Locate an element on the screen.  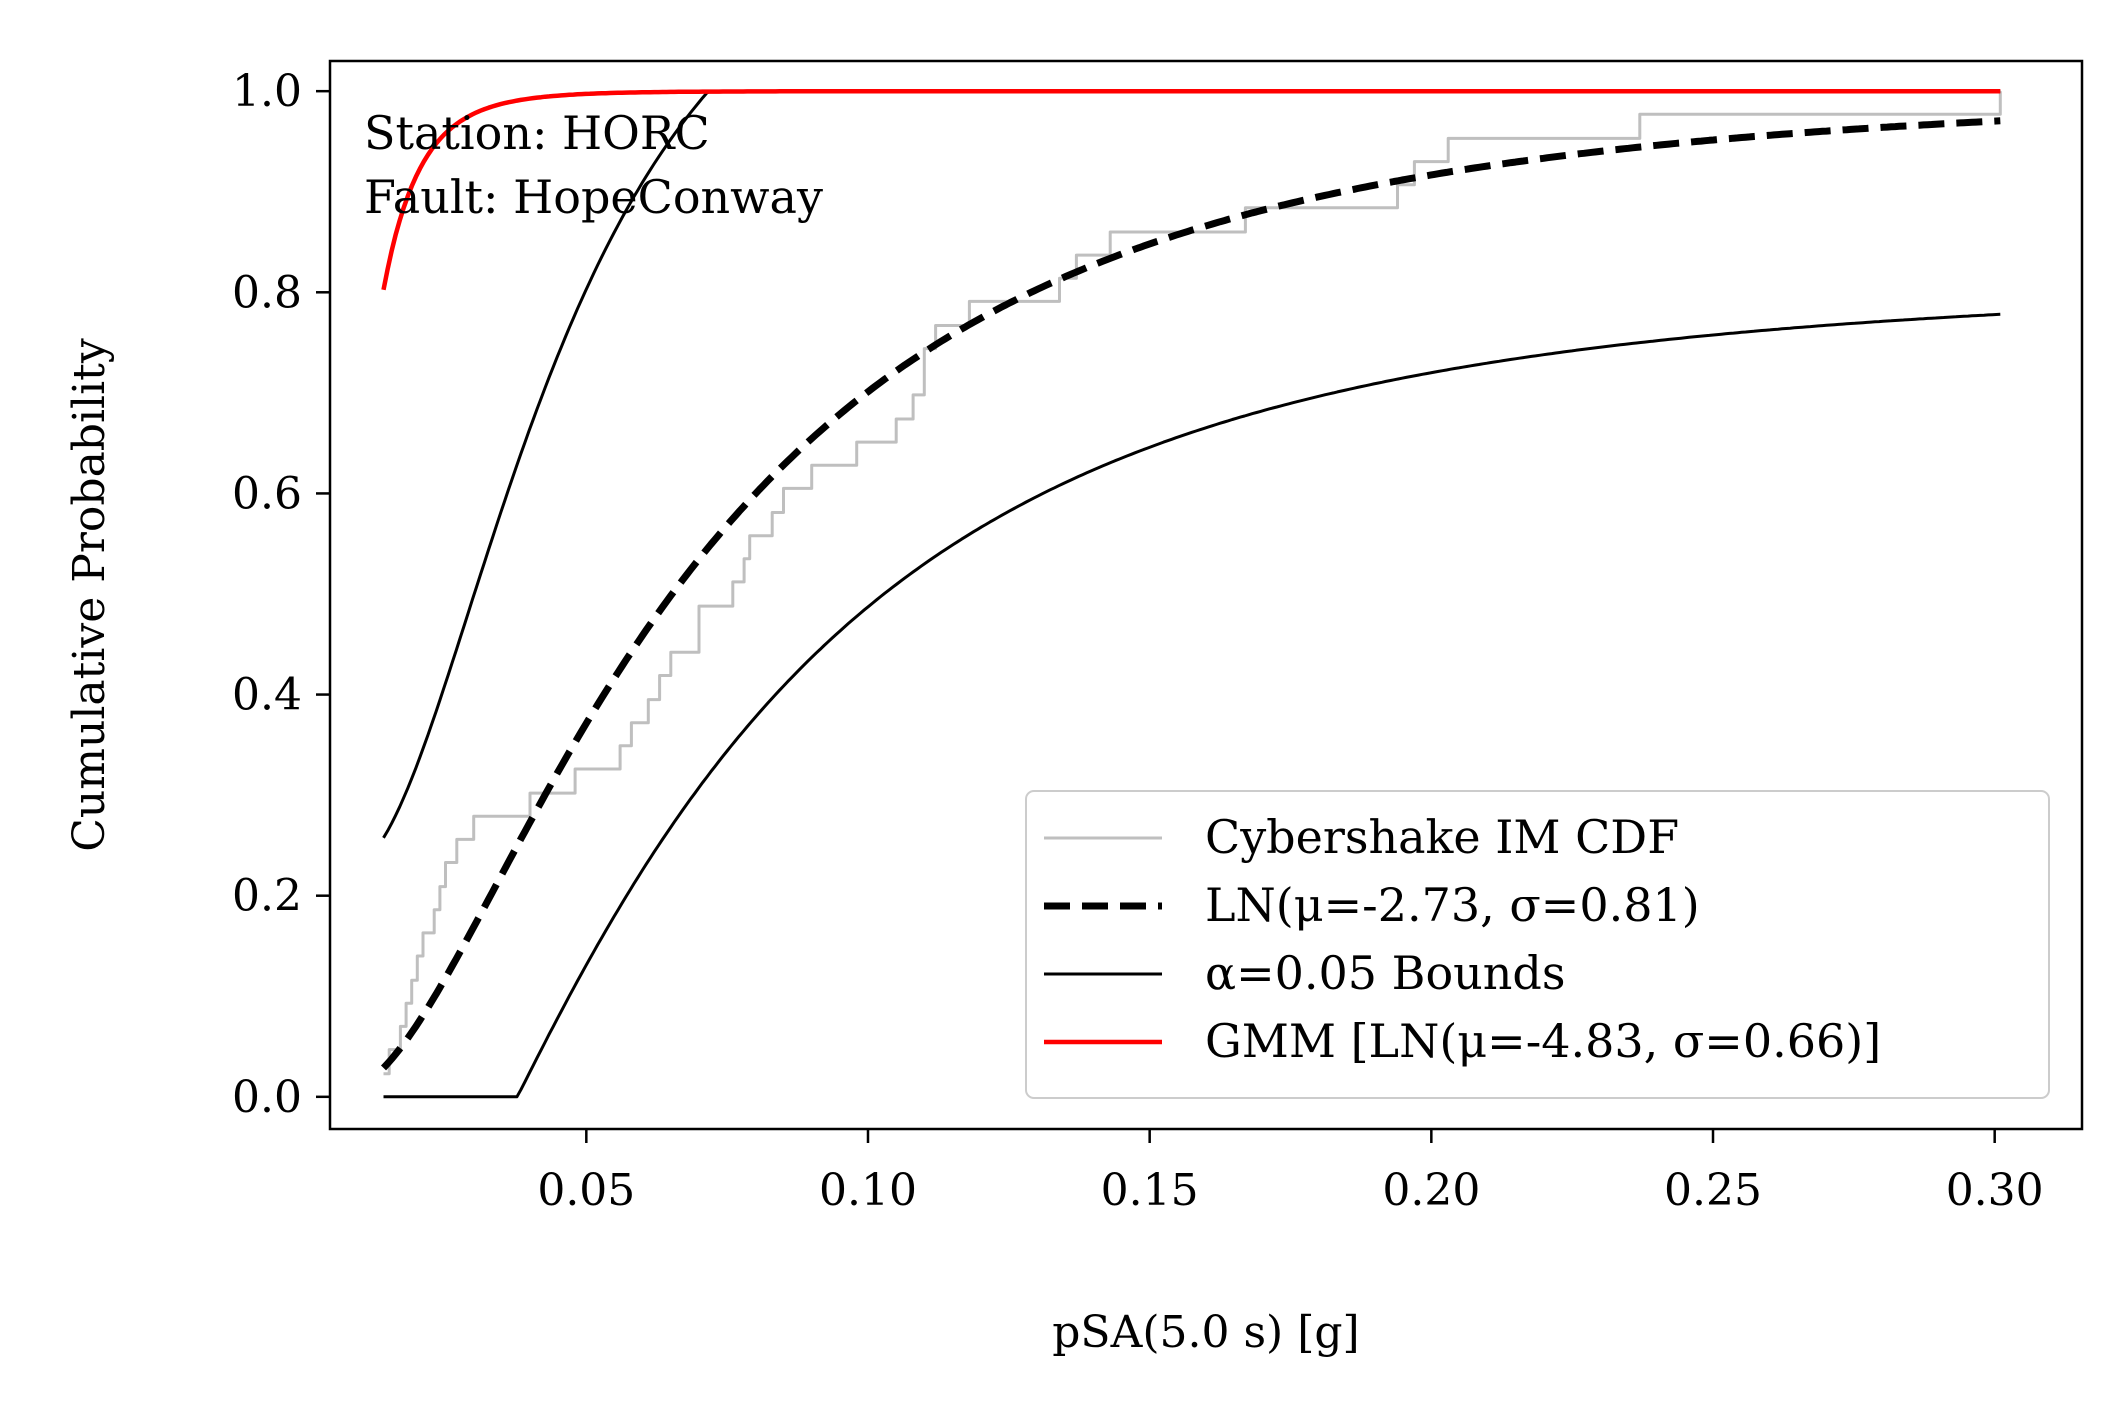
x-tick-label: 0.15 is located at coordinates (1150, 1190).